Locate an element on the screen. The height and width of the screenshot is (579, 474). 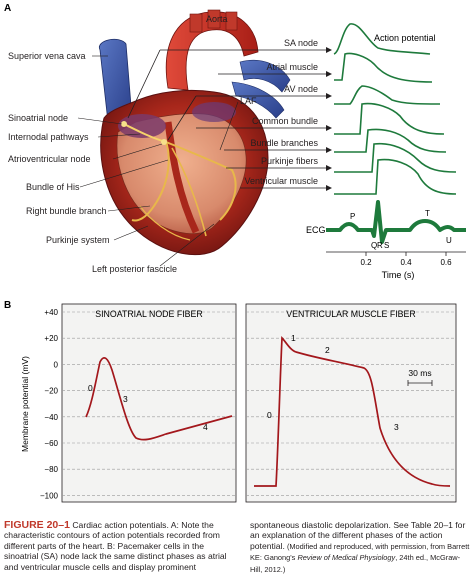
ecg-tick-label-3: 0.6 is located at coordinates (446, 262).